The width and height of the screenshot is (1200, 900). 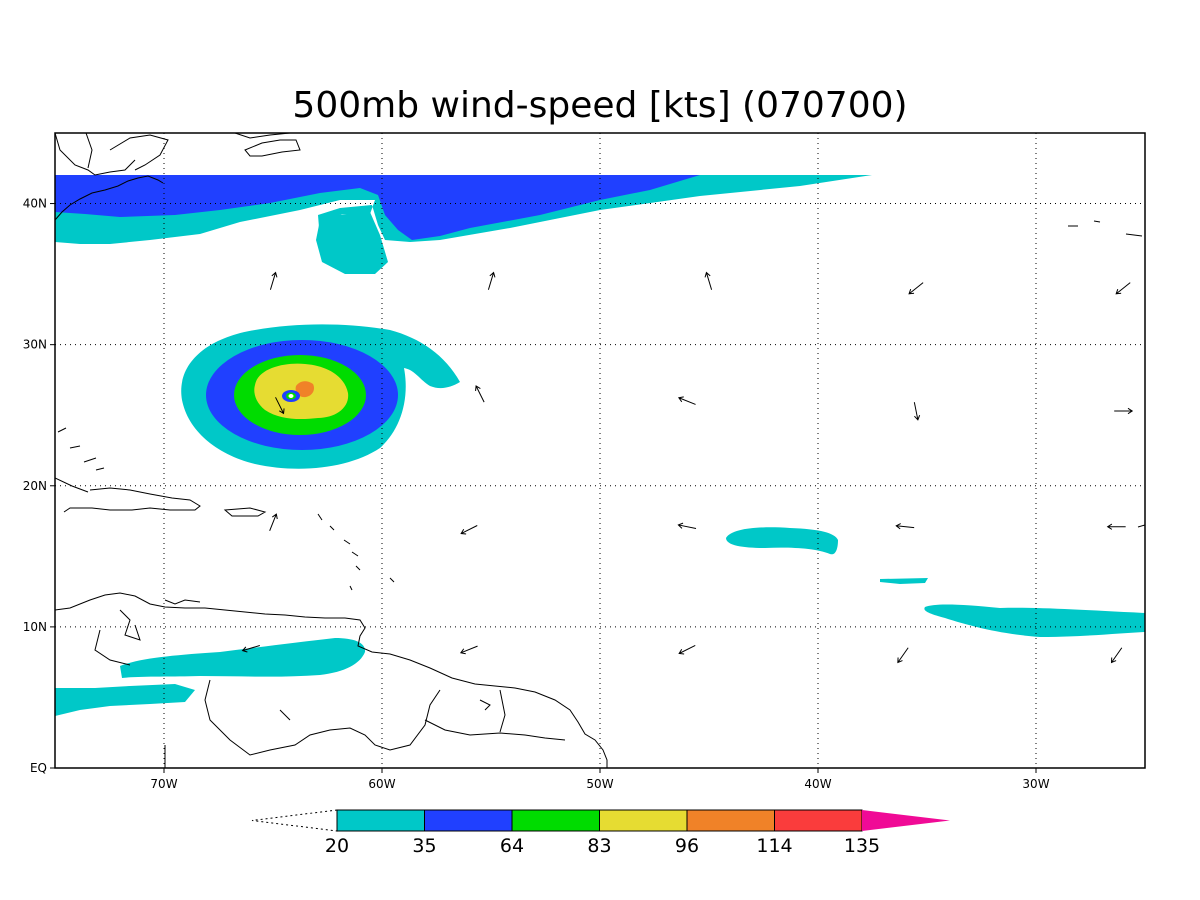 What do you see at coordinates (1141, 526) in the screenshot?
I see `coast-cape-verde` at bounding box center [1141, 526].